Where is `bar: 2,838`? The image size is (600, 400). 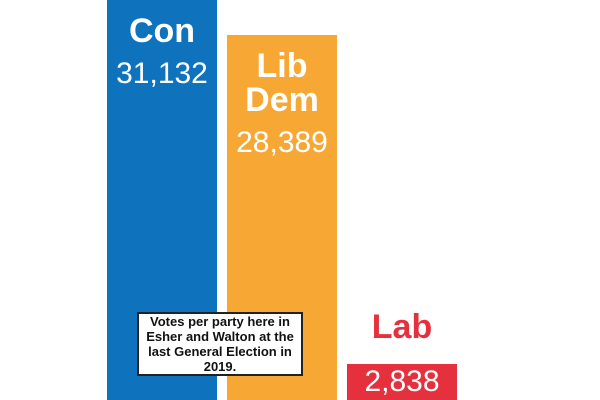 bar: 2,838 is located at coordinates (402, 381).